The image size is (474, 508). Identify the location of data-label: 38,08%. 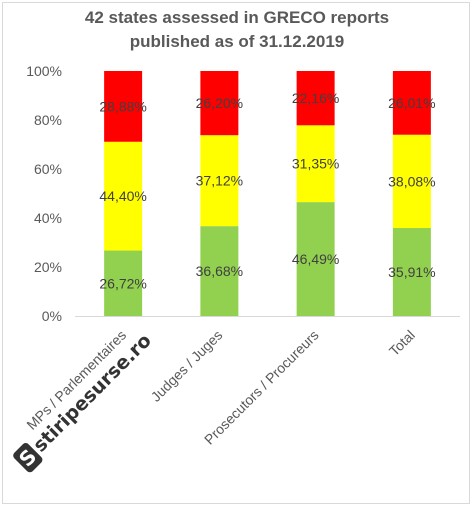
(411, 181).